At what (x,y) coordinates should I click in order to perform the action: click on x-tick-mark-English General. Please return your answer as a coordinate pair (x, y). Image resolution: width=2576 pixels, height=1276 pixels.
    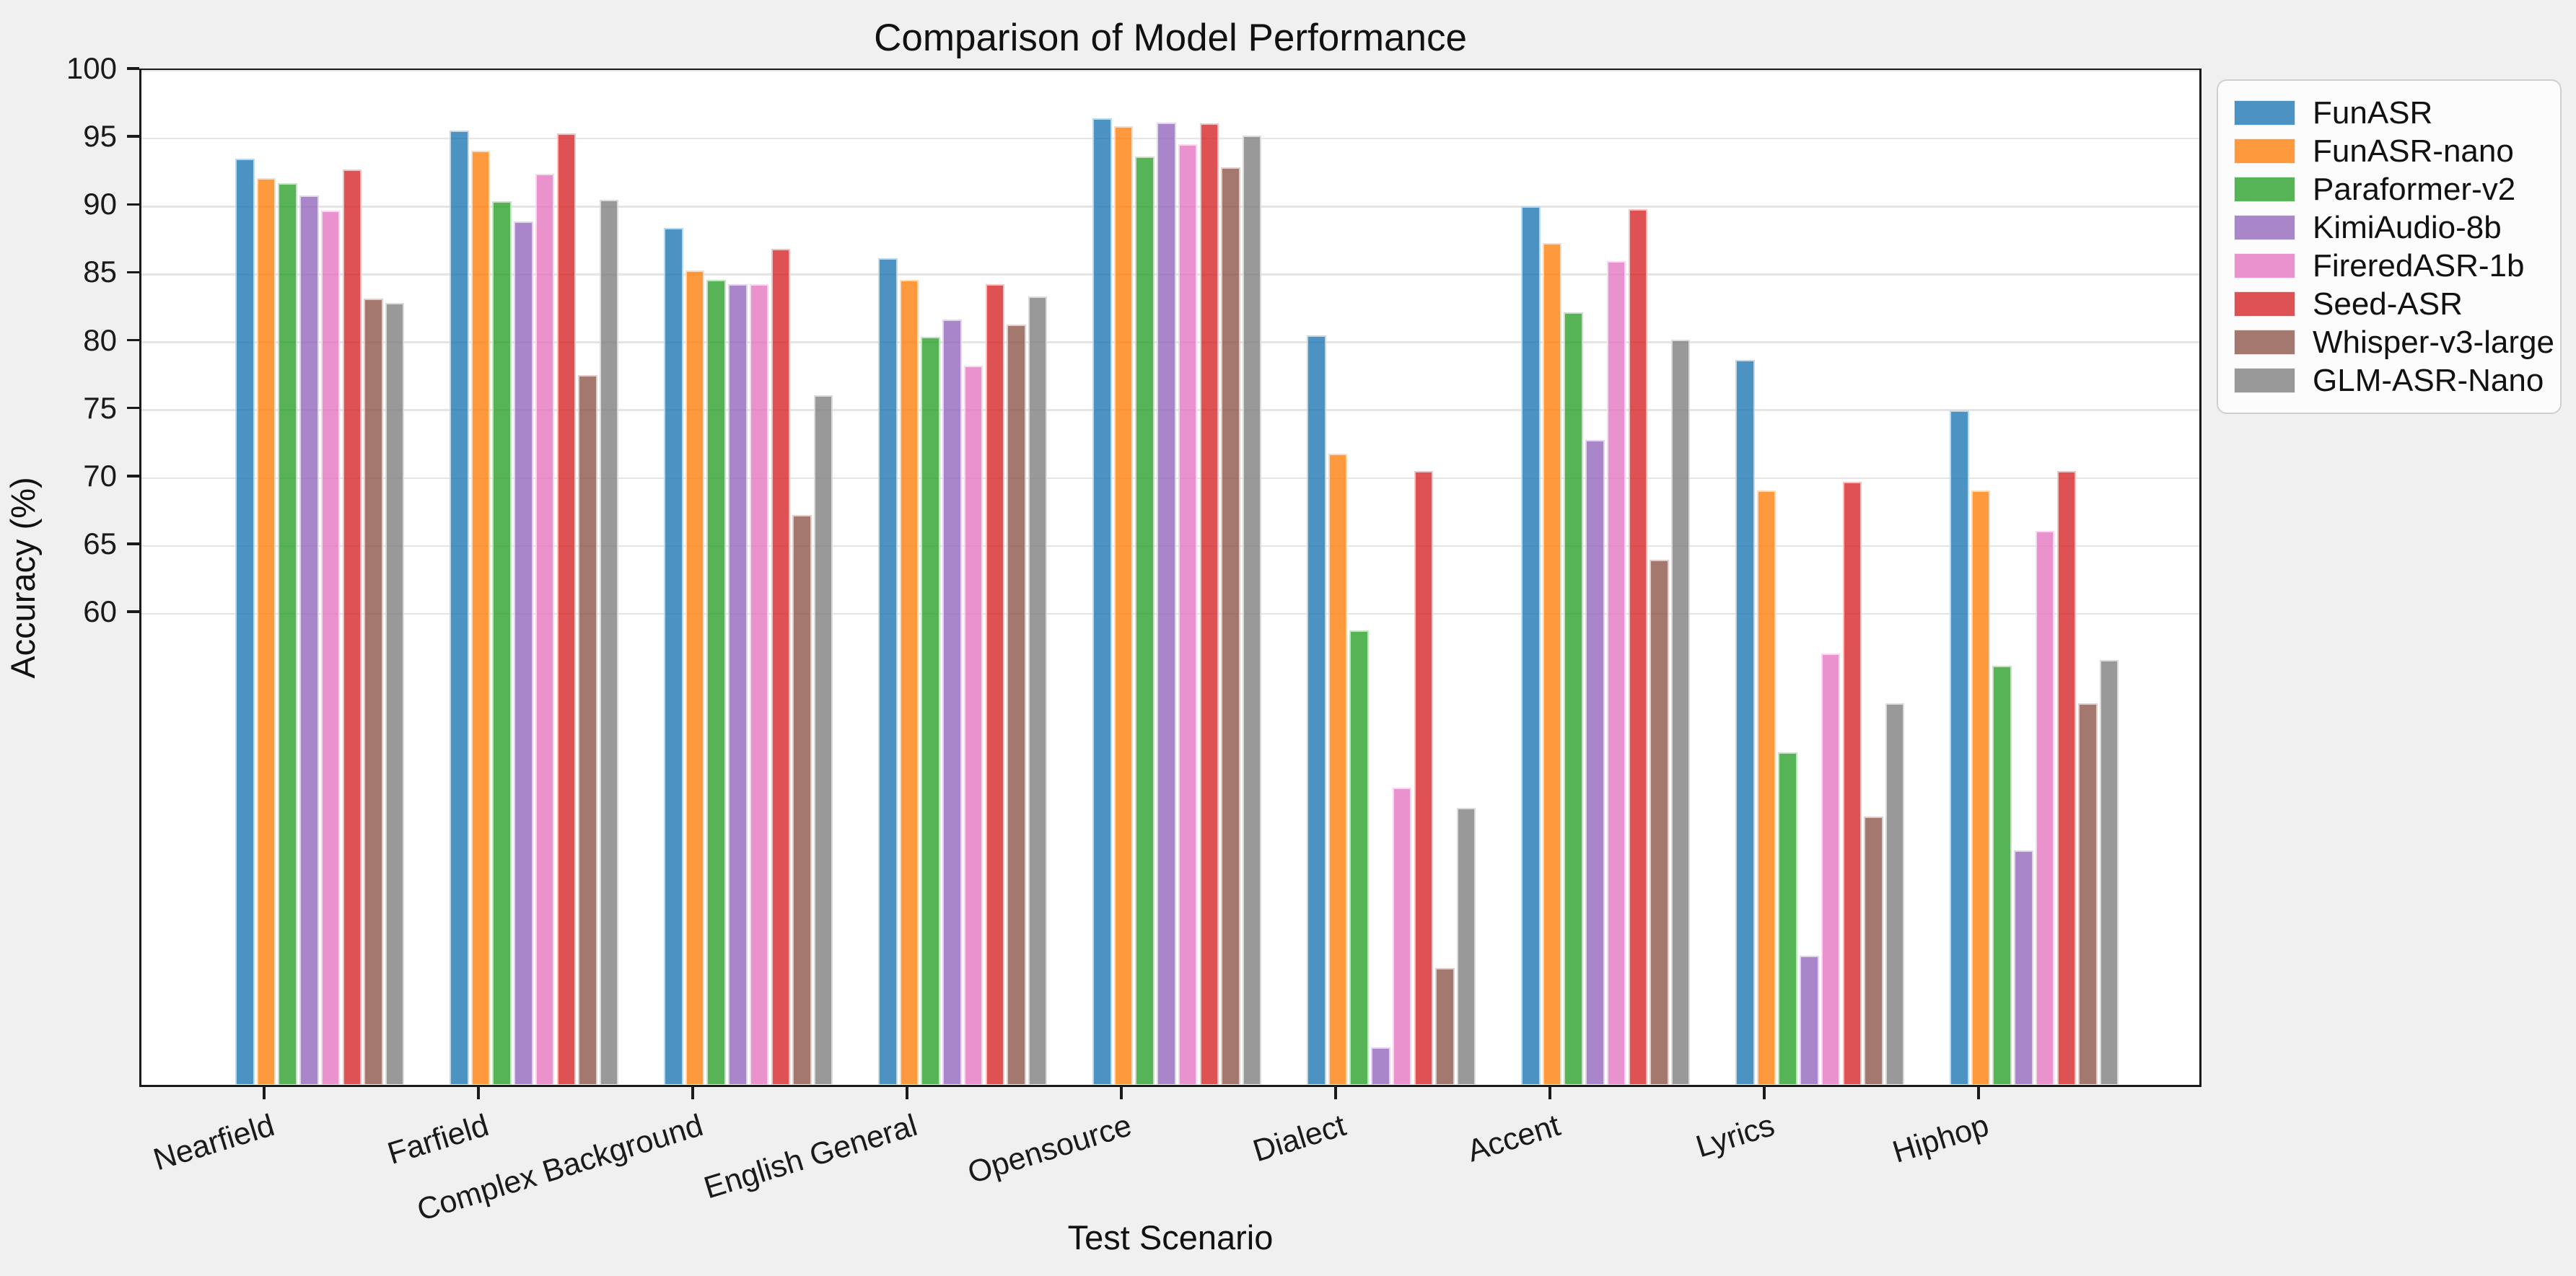
    Looking at the image, I should click on (907, 1093).